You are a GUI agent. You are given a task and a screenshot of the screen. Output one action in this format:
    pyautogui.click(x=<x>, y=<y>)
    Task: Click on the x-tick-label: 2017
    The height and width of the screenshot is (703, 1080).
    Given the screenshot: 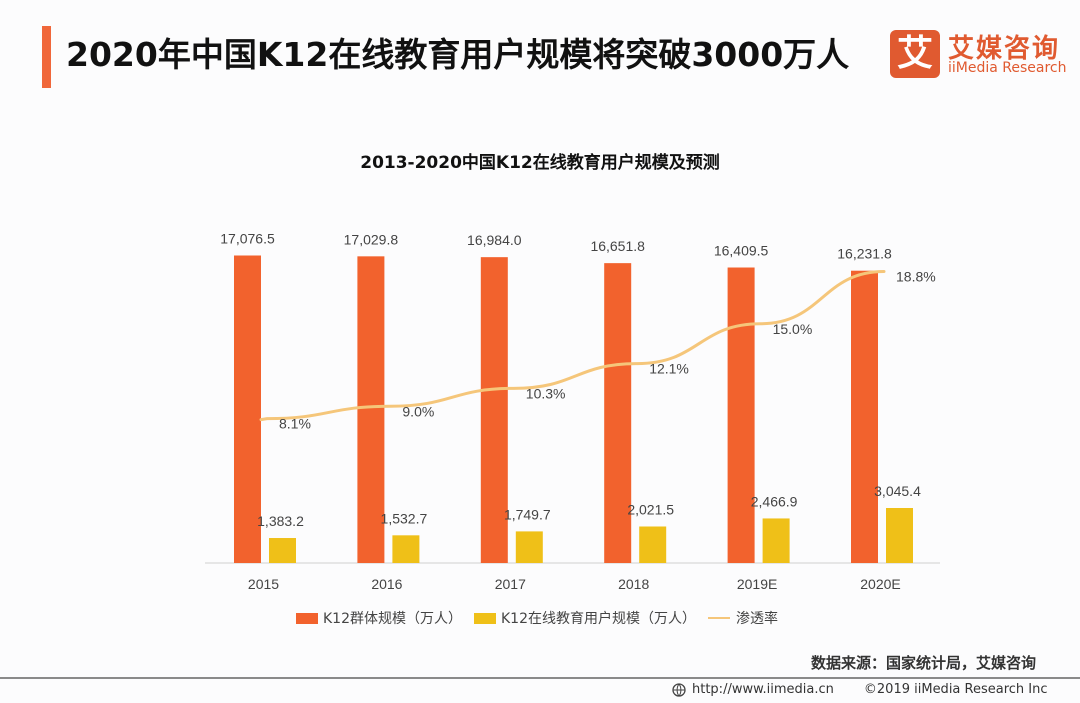 What is the action you would take?
    pyautogui.click(x=510, y=584)
    